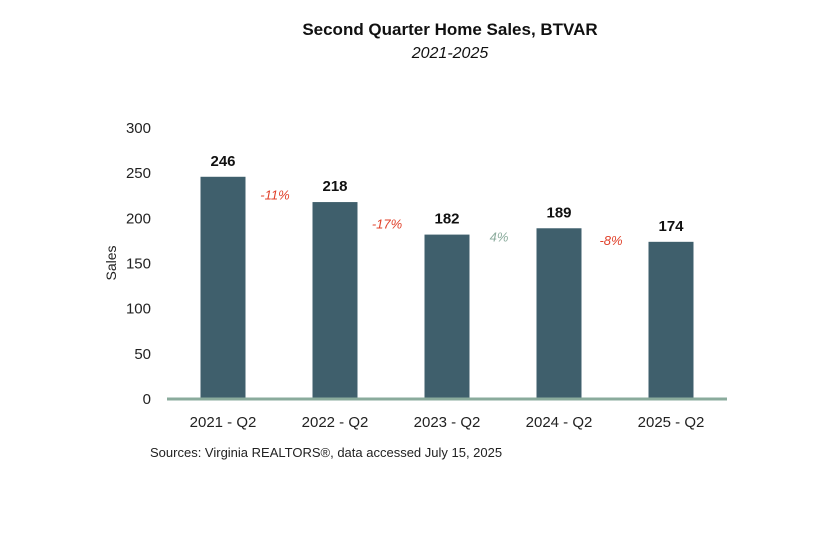 The width and height of the screenshot is (837, 553). Describe the element at coordinates (223, 422) in the screenshot. I see `x-category-label: 2021 - Q2` at that location.